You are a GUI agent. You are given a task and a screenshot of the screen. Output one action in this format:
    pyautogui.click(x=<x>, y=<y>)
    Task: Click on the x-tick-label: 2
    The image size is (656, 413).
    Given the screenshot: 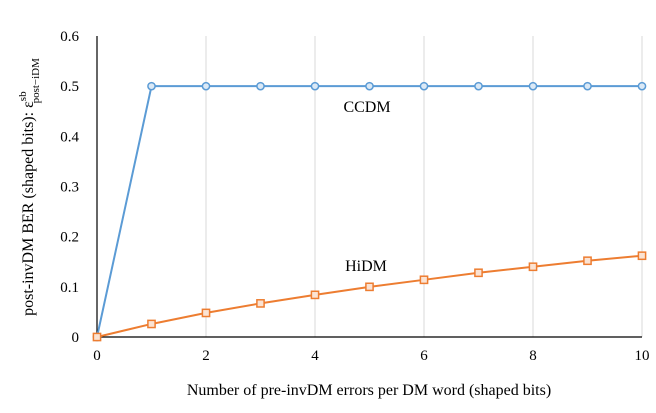 What is the action you would take?
    pyautogui.click(x=206, y=356)
    